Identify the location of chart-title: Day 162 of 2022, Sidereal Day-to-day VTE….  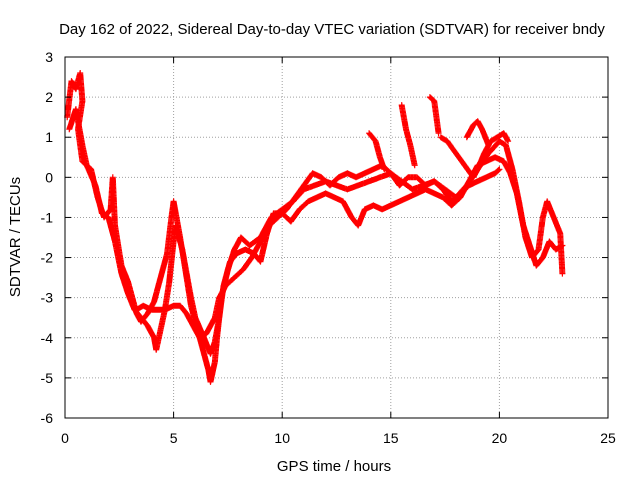
(332, 29).